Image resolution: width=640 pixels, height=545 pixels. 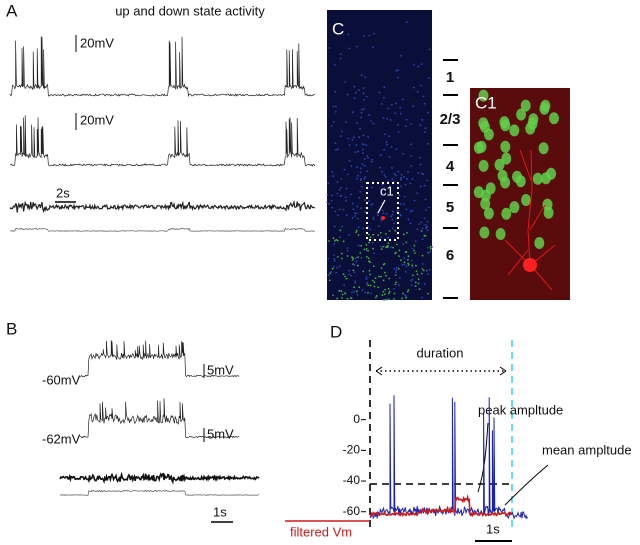 I want to click on time-scale-label: 2s, so click(x=63, y=192).